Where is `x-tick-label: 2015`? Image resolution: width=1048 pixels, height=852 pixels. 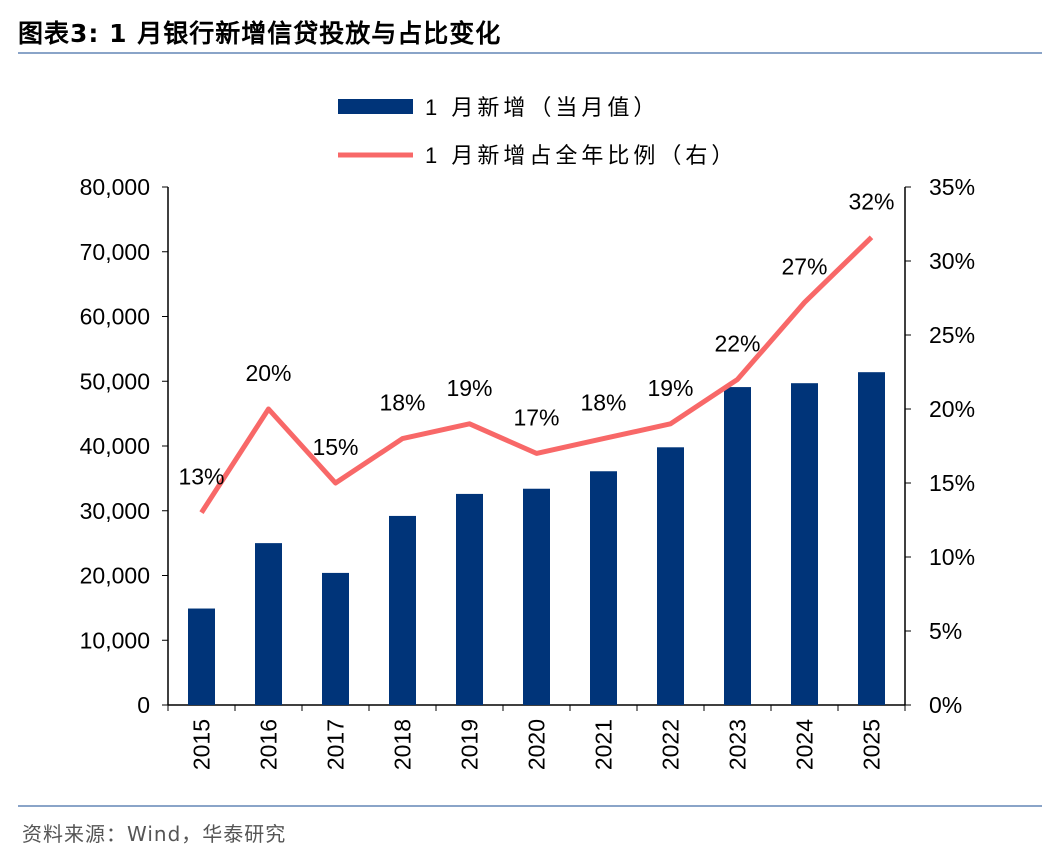
x-tick-label: 2015 is located at coordinates (202, 744).